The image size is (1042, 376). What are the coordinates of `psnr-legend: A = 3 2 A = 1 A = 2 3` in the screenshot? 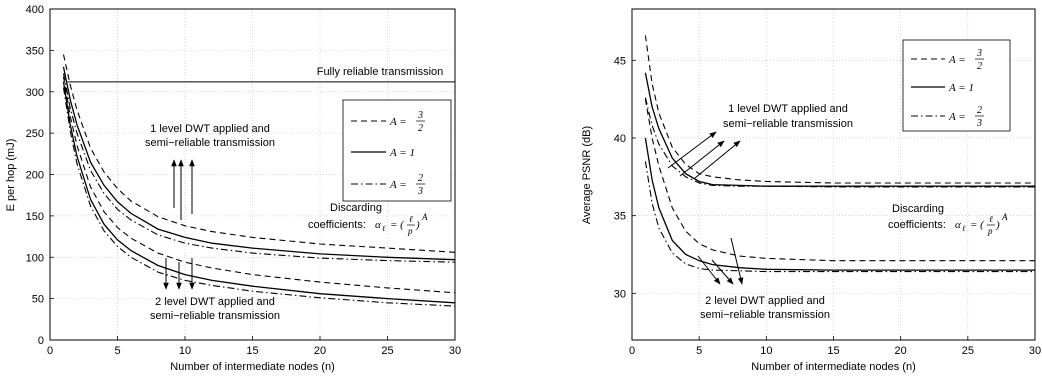 It's located at (956, 85).